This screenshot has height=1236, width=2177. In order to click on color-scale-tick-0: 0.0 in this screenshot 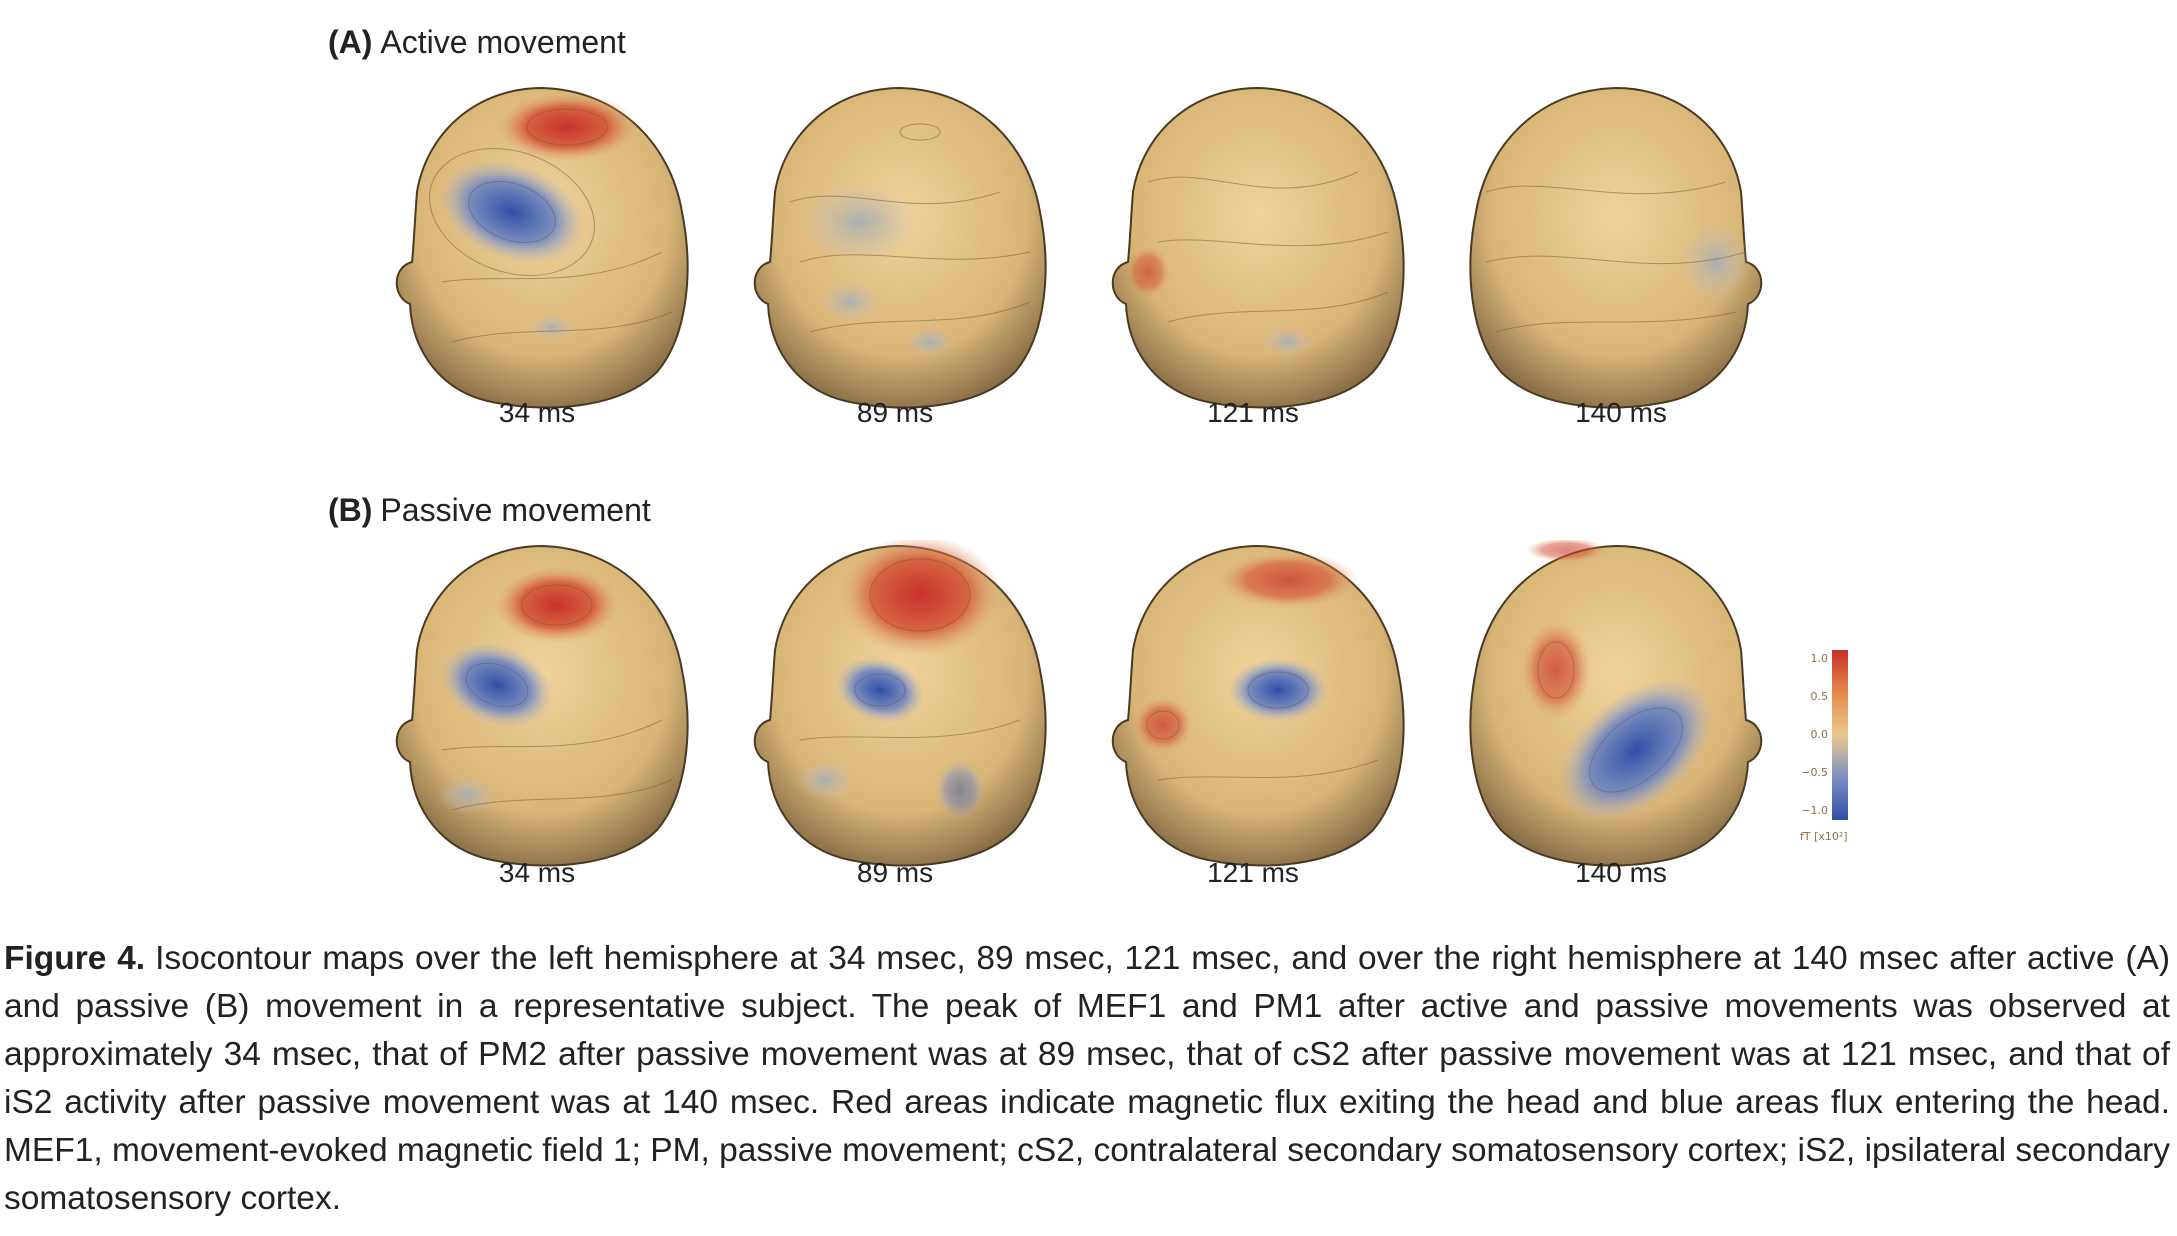, I will do `click(1820, 734)`.